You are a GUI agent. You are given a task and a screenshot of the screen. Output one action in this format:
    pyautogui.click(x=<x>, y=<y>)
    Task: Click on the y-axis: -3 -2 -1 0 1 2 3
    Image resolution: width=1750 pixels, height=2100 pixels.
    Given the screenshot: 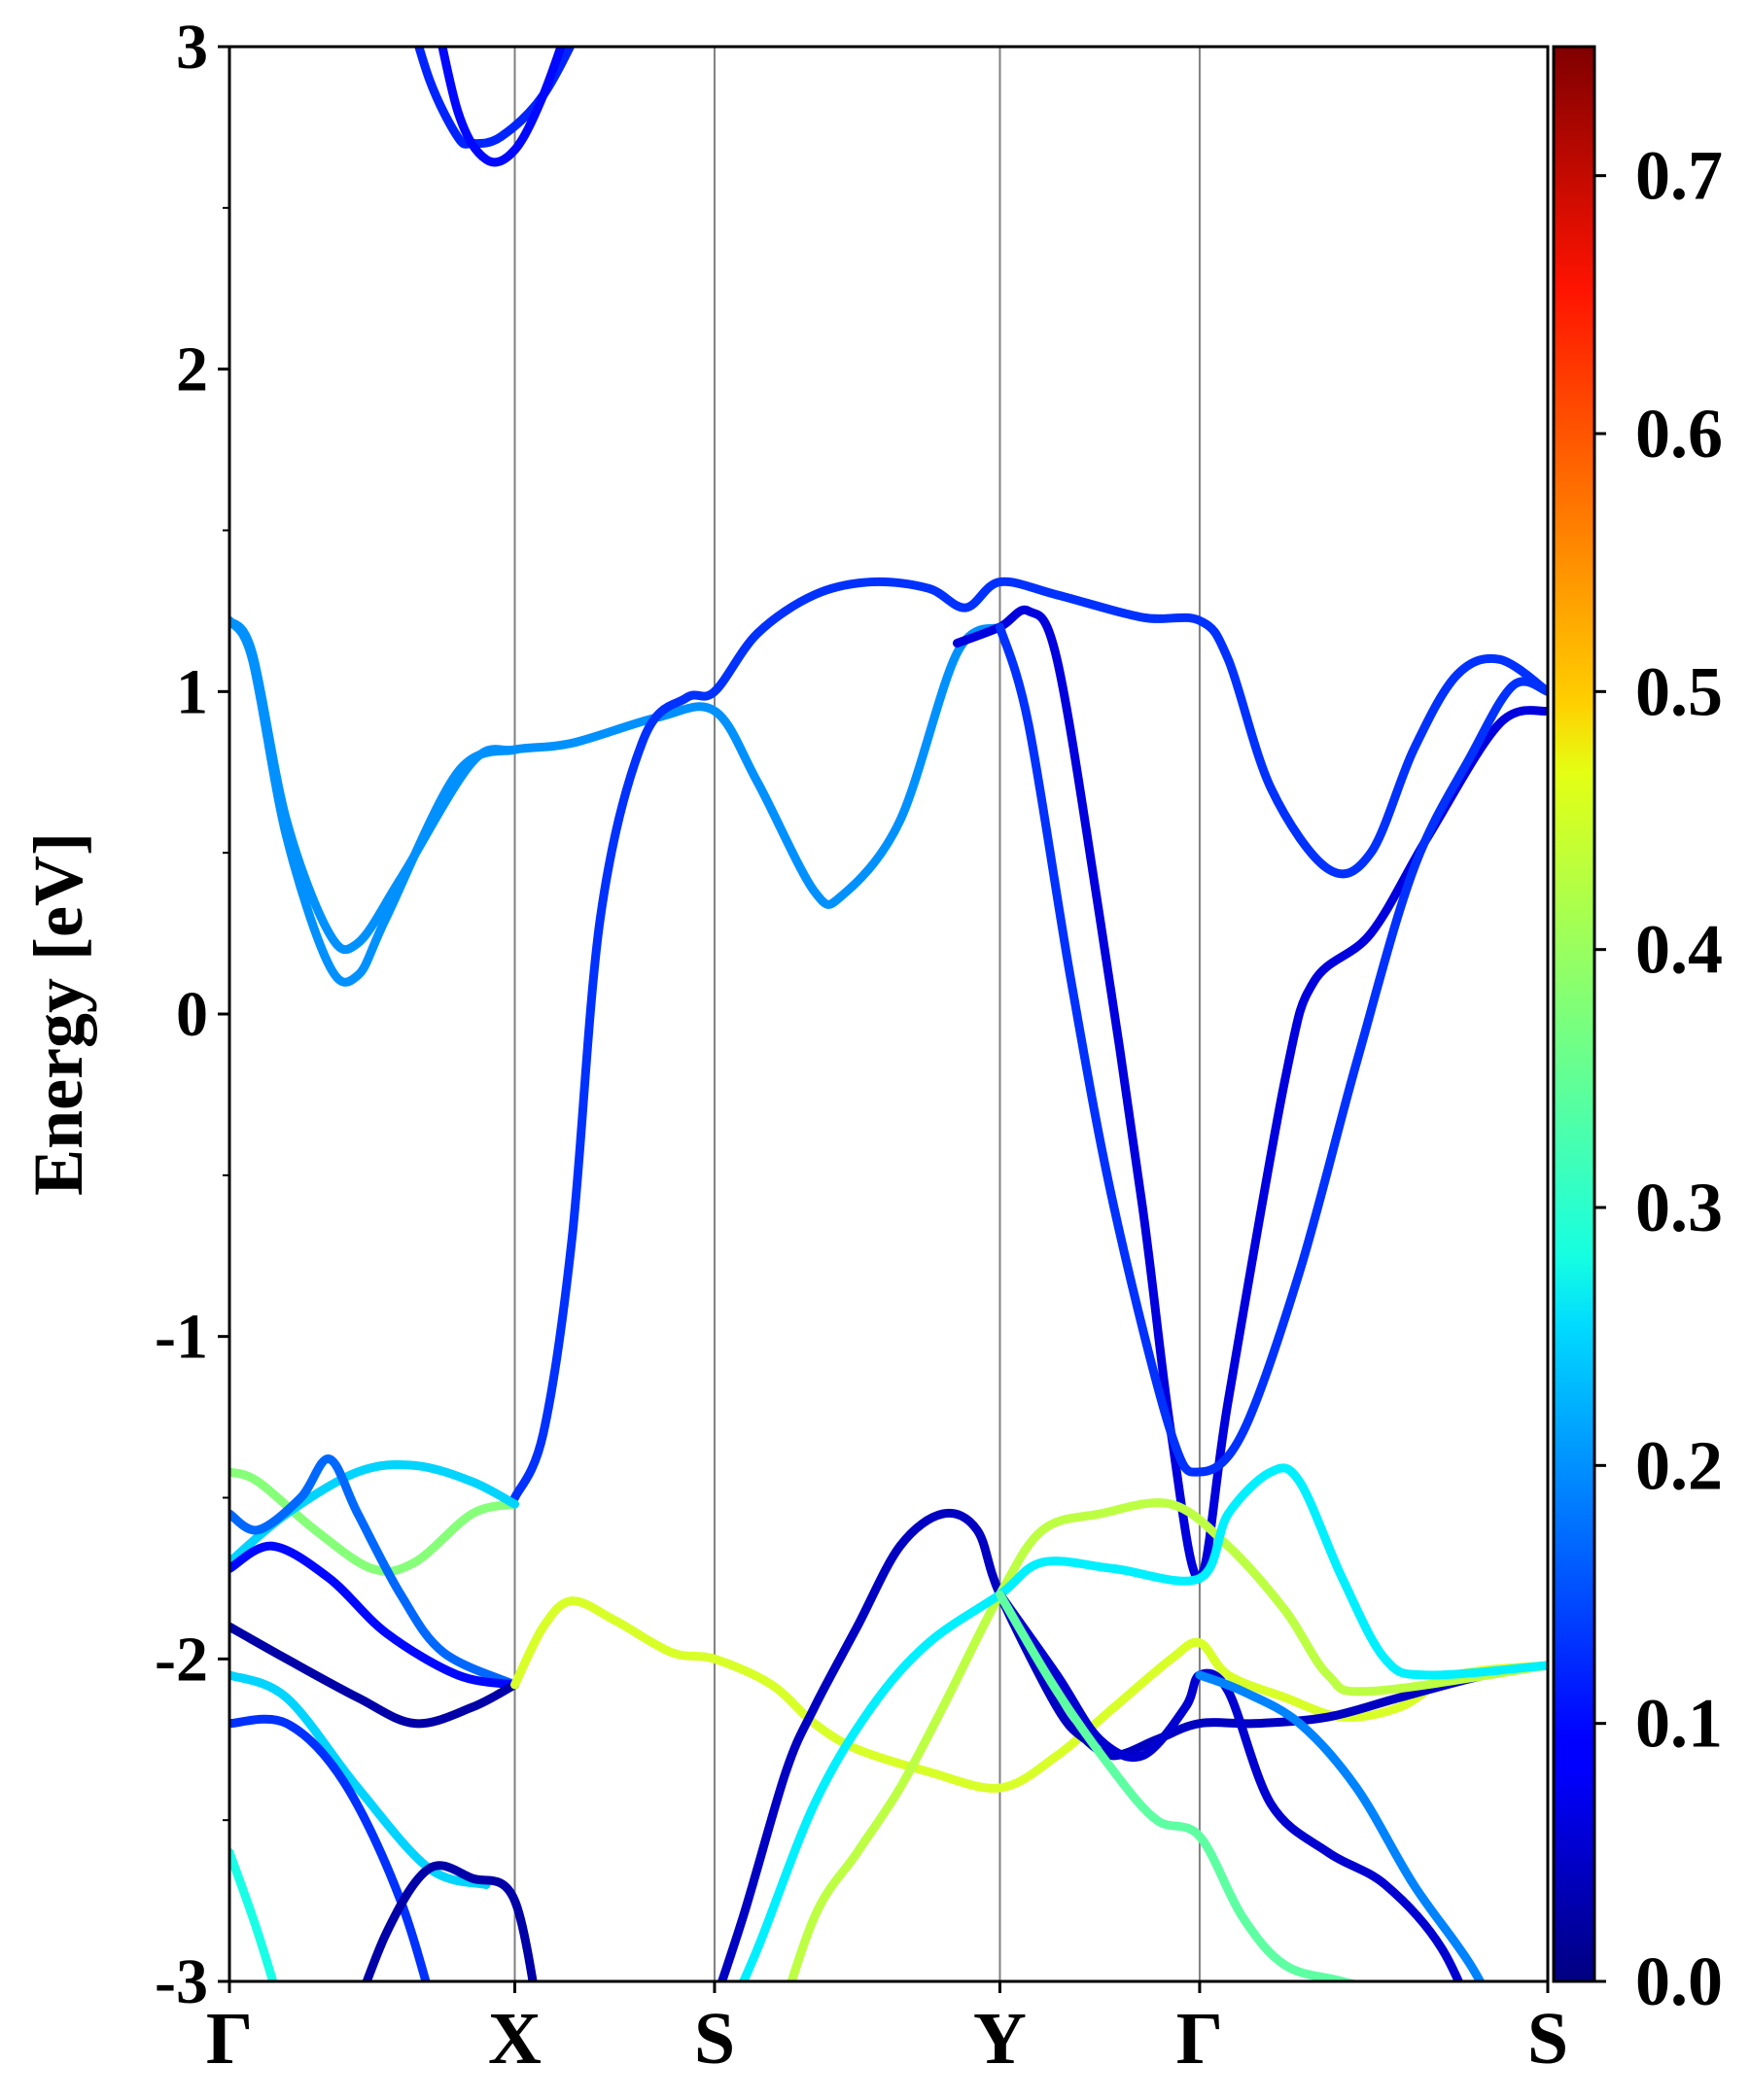 What is the action you would take?
    pyautogui.click(x=192, y=1014)
    